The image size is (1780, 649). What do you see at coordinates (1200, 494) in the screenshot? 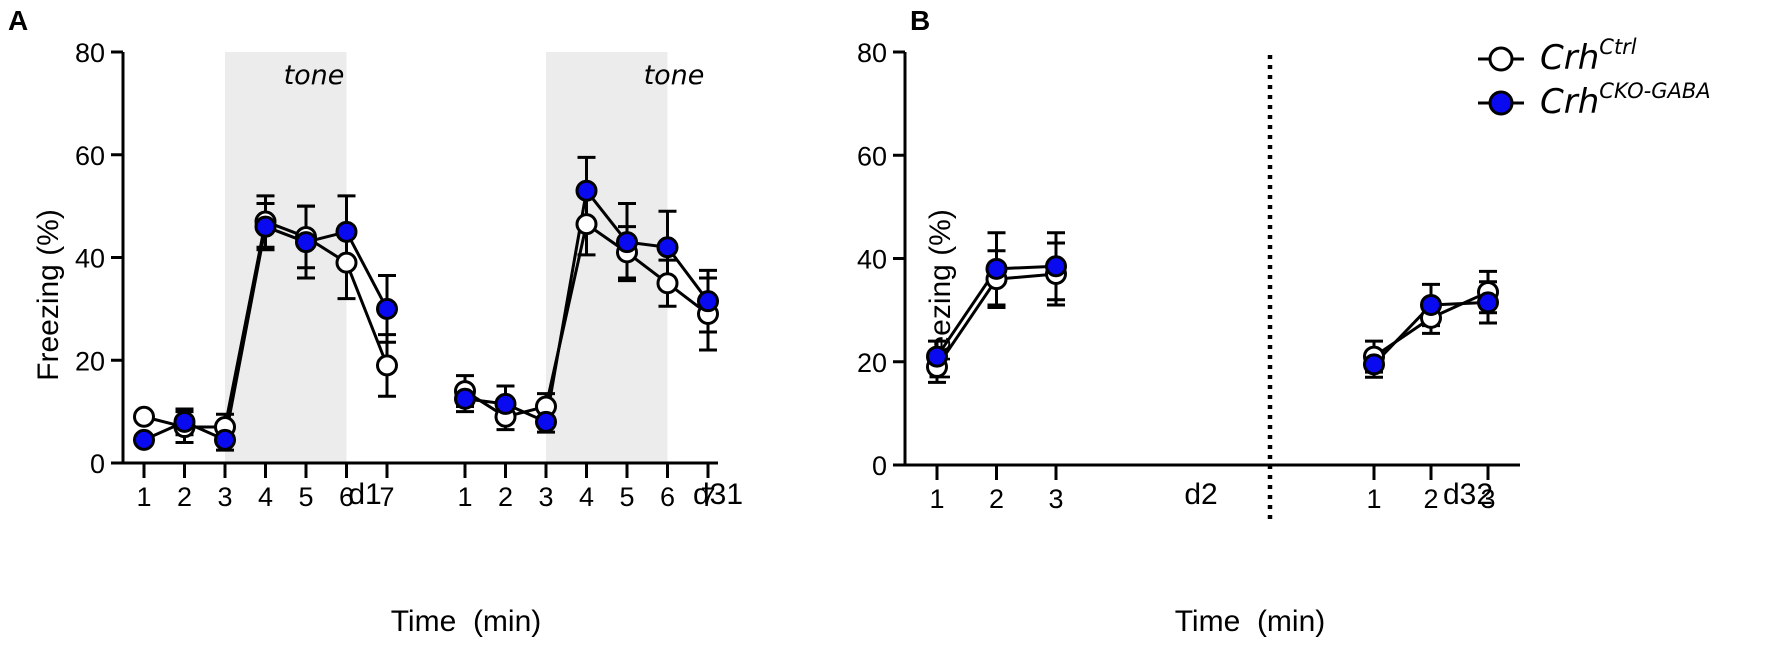
I see `panel-b-day-label-d2: d2` at bounding box center [1200, 494].